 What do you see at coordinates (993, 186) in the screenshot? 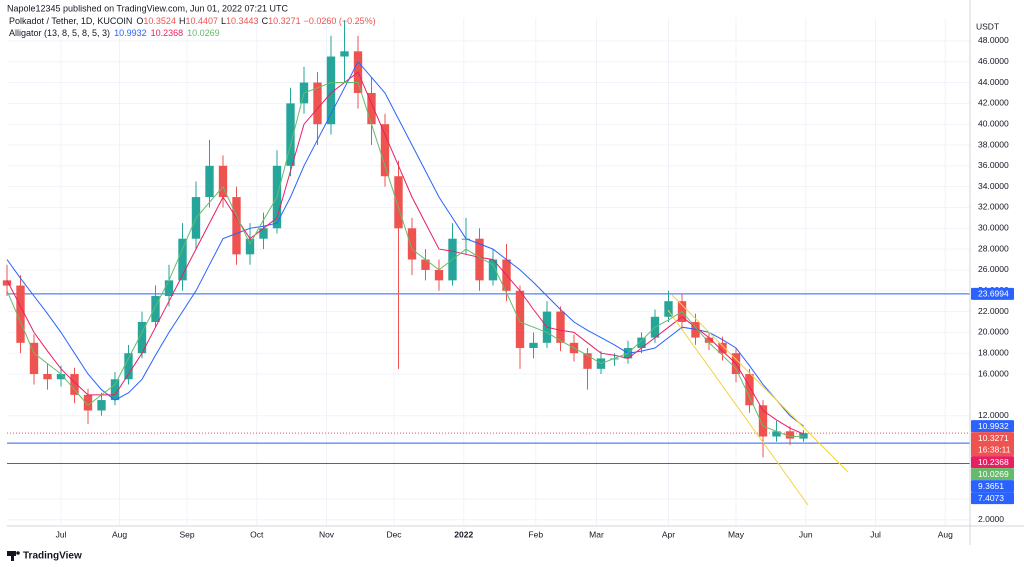
I see `y-tick-label: 34.0000` at bounding box center [993, 186].